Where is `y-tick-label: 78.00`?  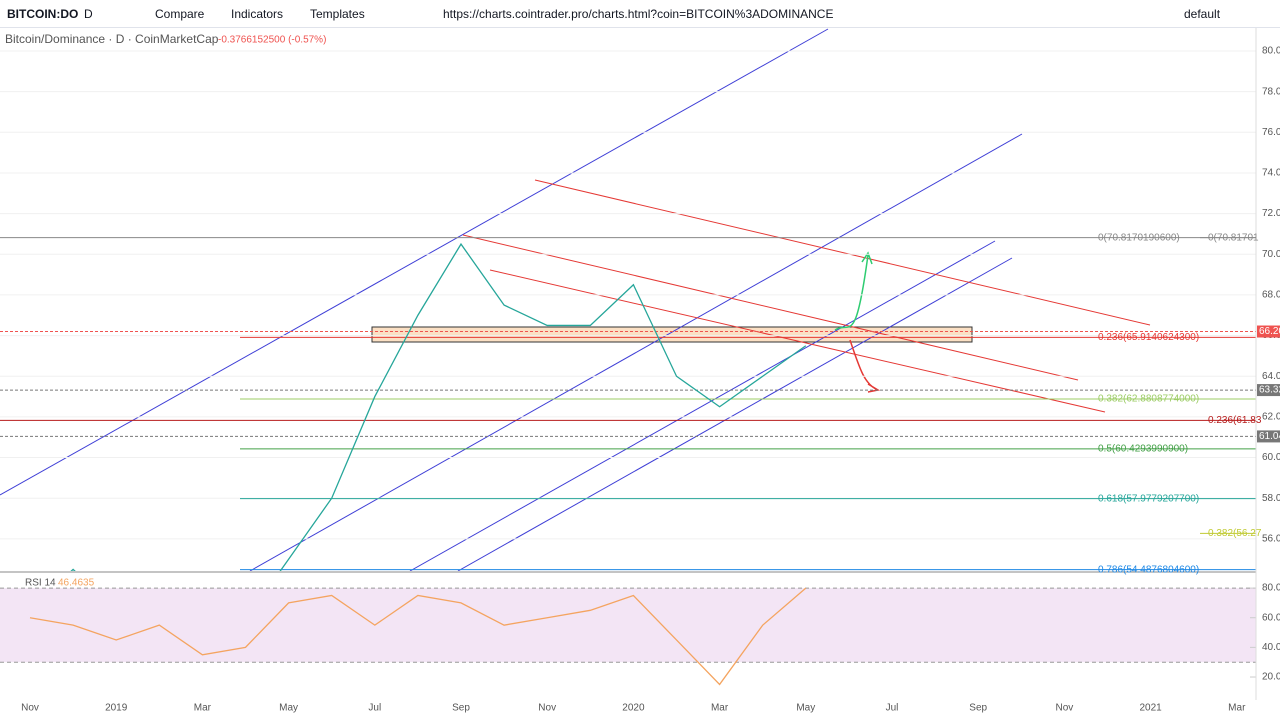
y-tick-label: 78.00 is located at coordinates (1271, 91).